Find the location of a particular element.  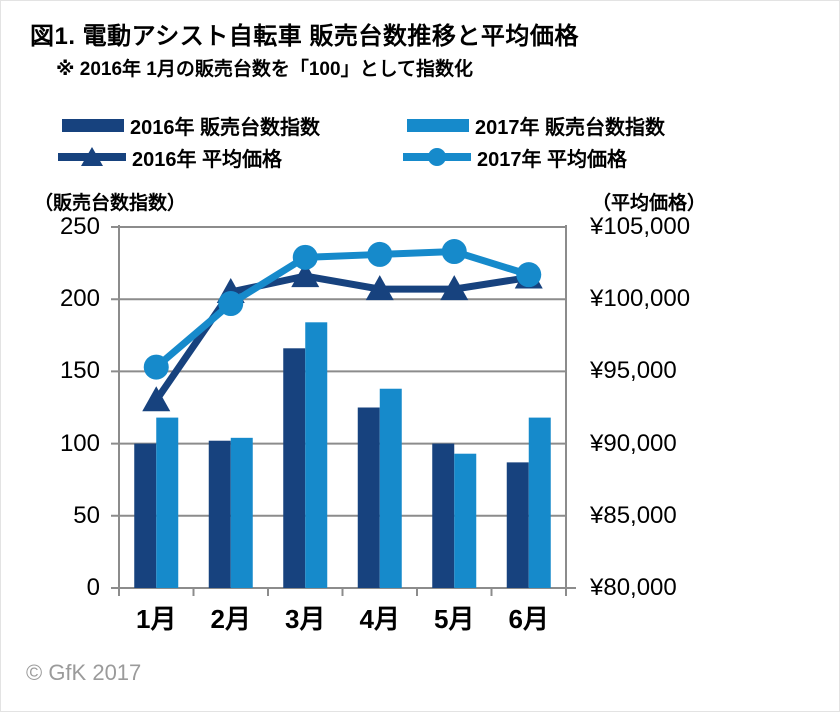

bar-swatch-2016-icon is located at coordinates (93, 125).